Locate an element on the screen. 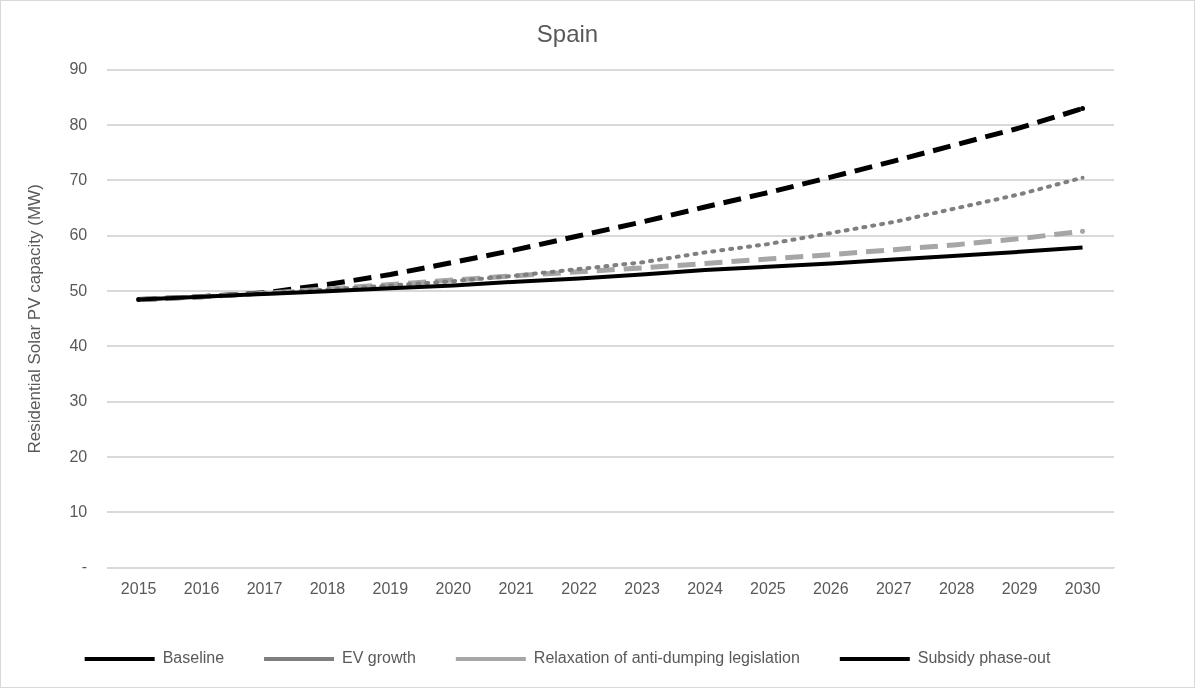 This screenshot has width=1195, height=688. y-tick-label: 60 is located at coordinates (78, 235).